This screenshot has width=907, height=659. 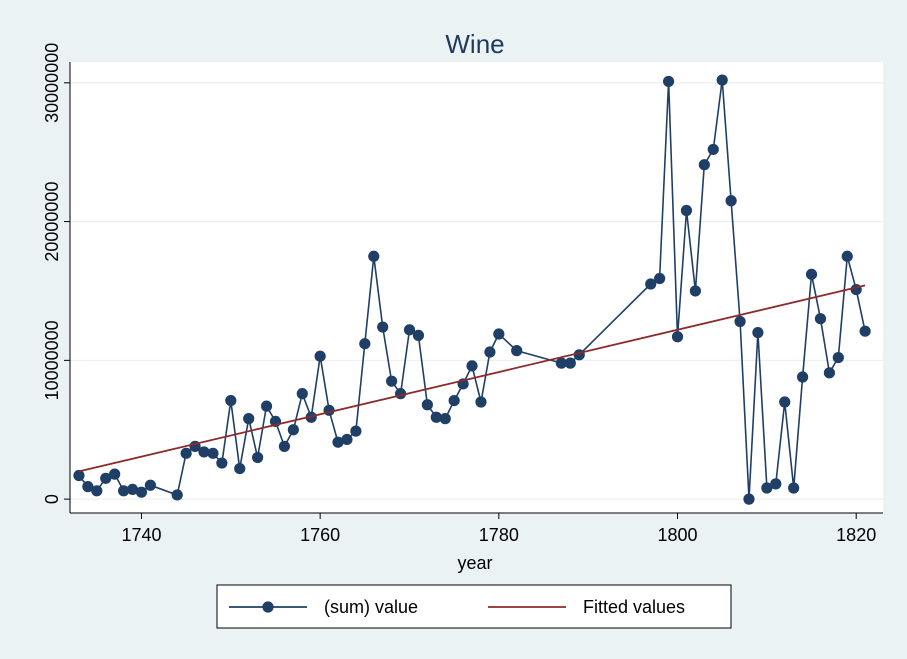 I want to click on x-tick-label: 1780, so click(x=499, y=535).